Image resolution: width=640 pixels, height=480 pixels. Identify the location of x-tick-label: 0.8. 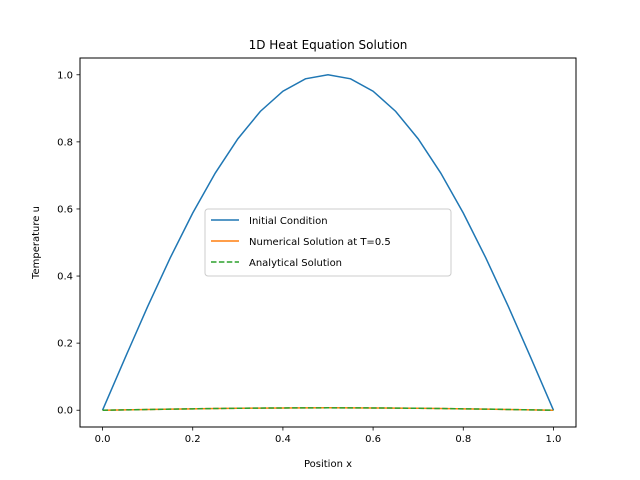
(463, 439).